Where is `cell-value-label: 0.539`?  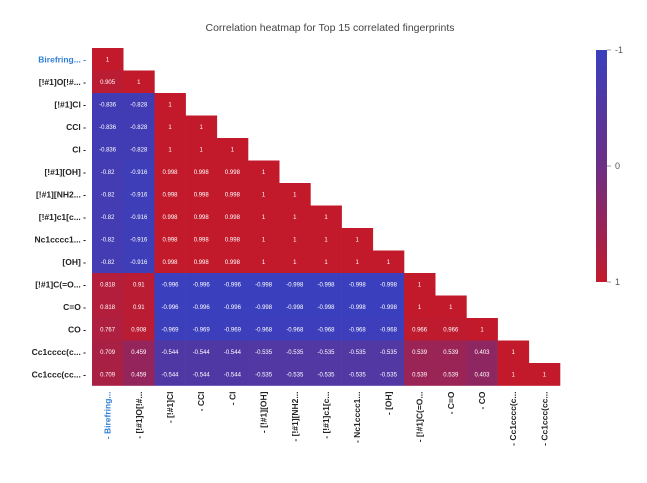 cell-value-label: 0.539 is located at coordinates (420, 353).